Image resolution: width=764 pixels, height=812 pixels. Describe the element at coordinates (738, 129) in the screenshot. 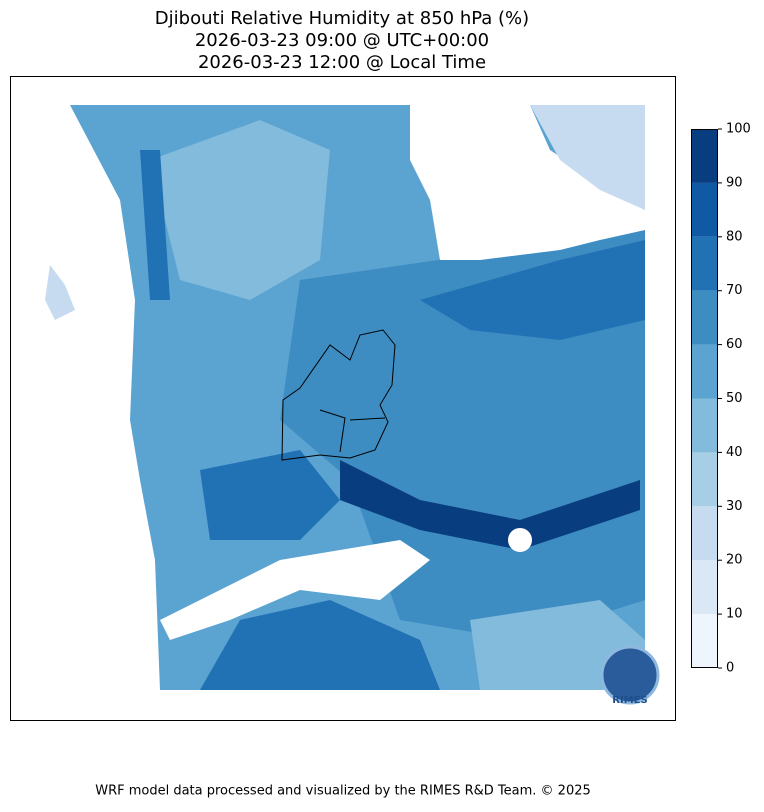

I see `colorbar-tick-label: 100` at that location.